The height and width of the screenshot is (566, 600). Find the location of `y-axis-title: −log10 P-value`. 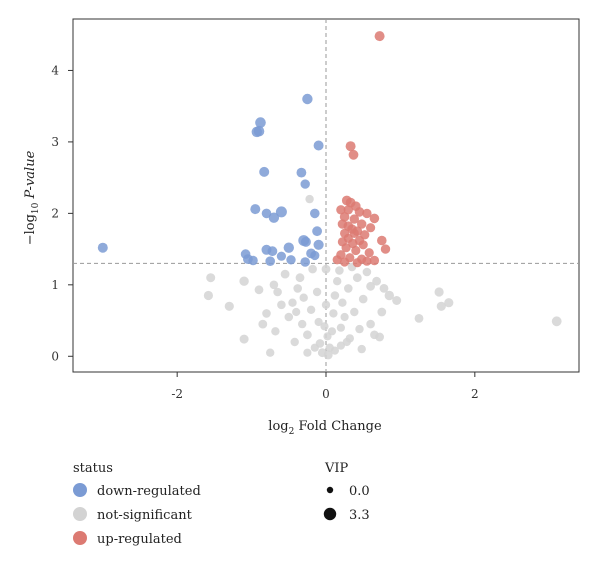

y-axis-title: −log10 P-value is located at coordinates (32, 197).